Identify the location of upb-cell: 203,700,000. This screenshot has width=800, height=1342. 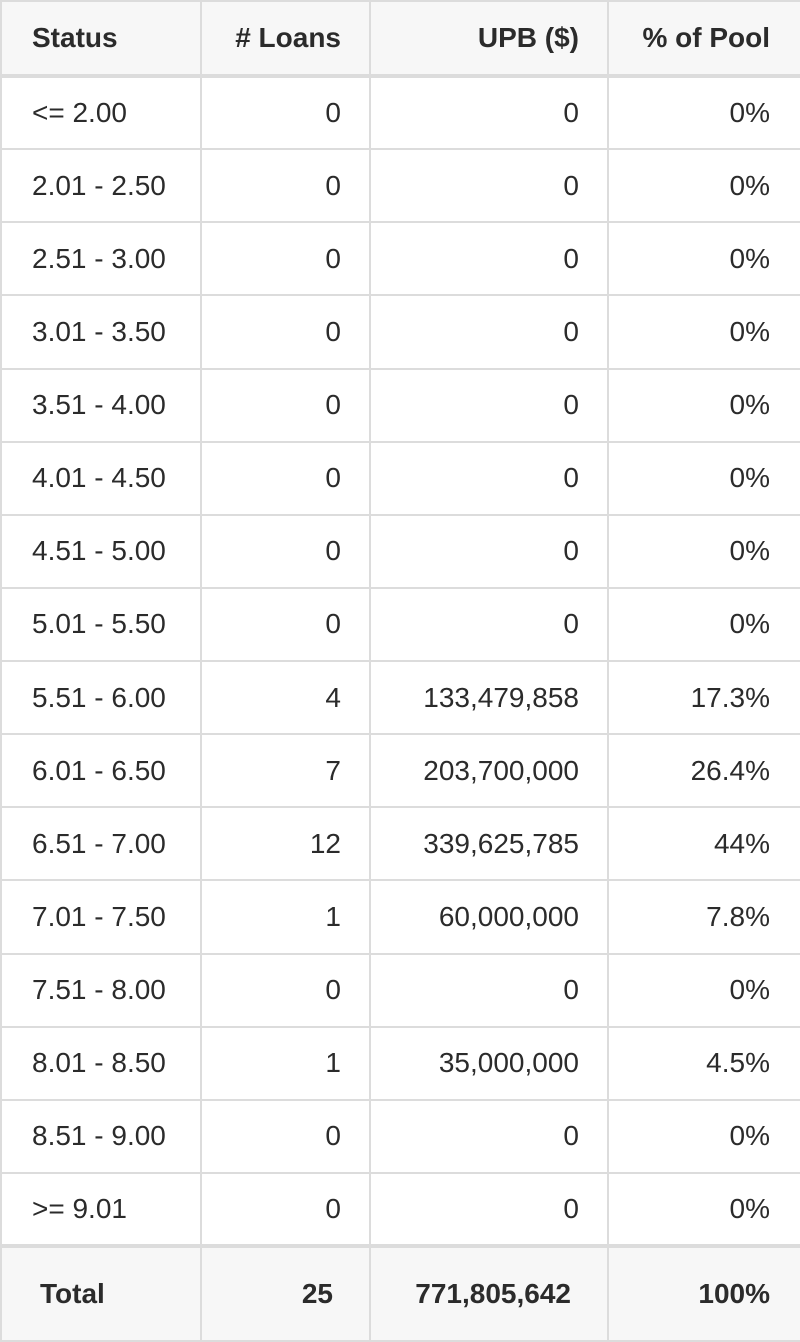
(489, 771).